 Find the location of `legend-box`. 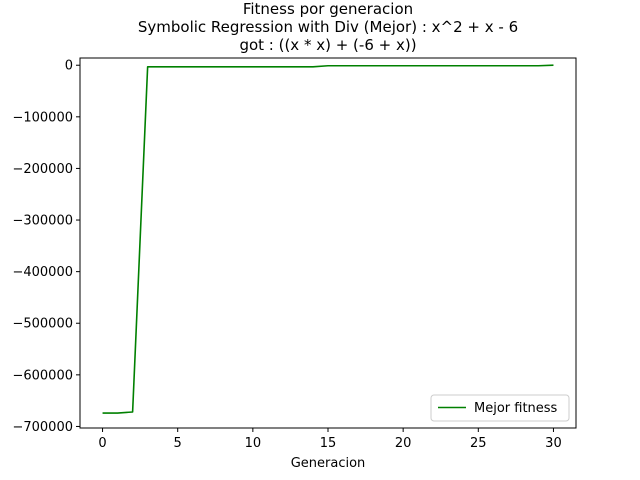

legend-box is located at coordinates (500, 408).